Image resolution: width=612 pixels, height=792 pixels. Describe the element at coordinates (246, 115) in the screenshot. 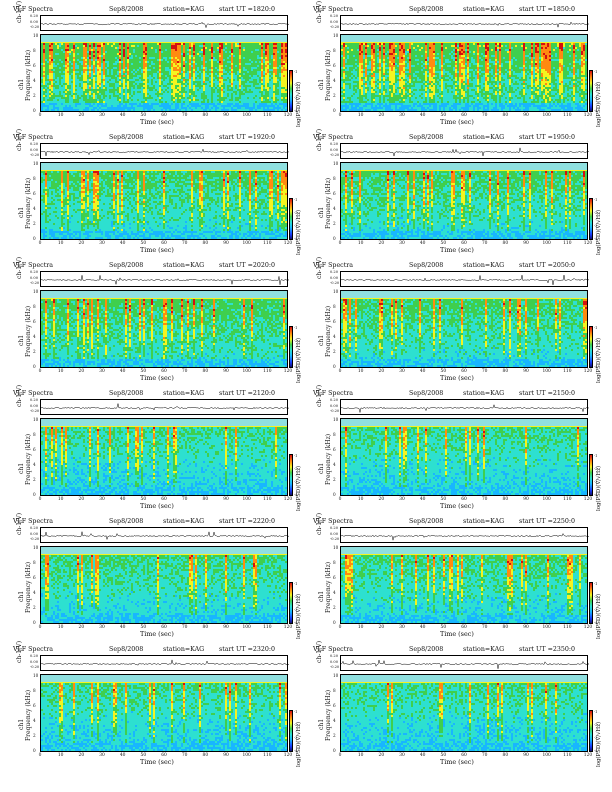

I see `x-tick-label: 100` at that location.